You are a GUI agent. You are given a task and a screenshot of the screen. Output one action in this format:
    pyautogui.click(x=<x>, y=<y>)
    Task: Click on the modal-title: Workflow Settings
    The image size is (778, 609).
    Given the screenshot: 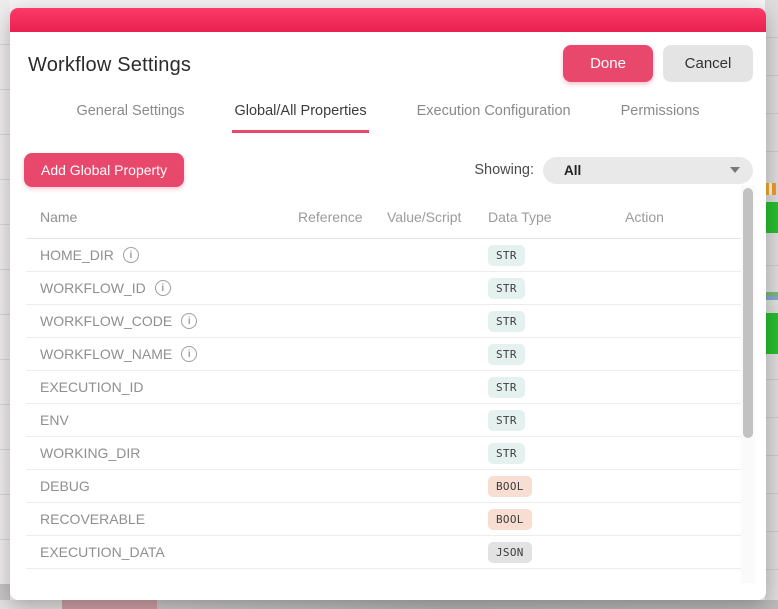 What is the action you would take?
    pyautogui.click(x=110, y=65)
    